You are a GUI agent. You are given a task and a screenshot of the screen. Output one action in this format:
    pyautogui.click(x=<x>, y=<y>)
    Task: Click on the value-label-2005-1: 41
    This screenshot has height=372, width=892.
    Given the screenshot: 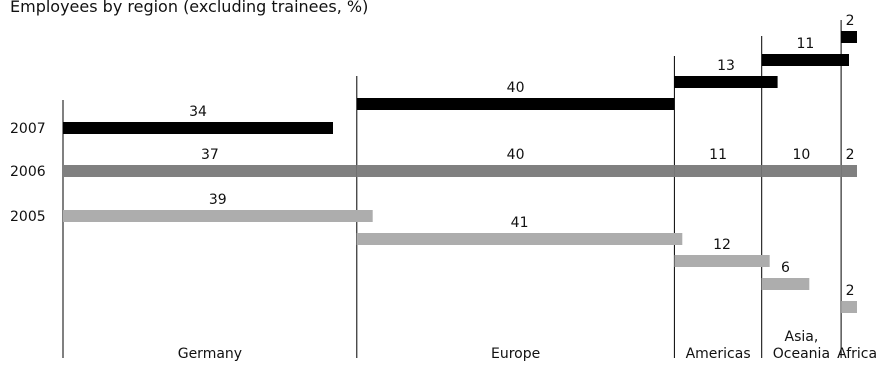 What is the action you would take?
    pyautogui.click(x=520, y=223)
    